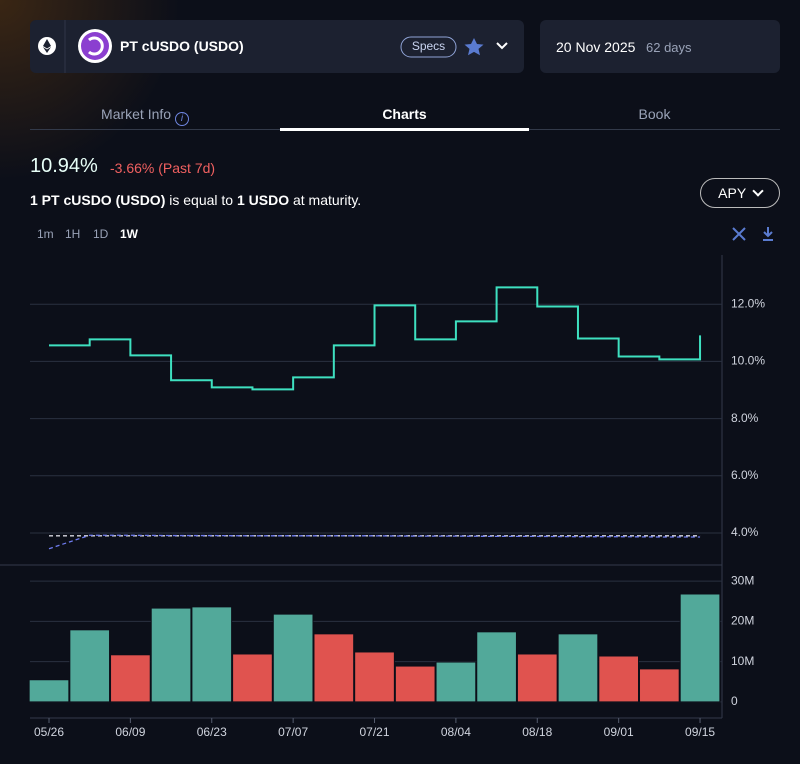  What do you see at coordinates (293, 732) in the screenshot?
I see `x-tick-label: 07/07` at bounding box center [293, 732].